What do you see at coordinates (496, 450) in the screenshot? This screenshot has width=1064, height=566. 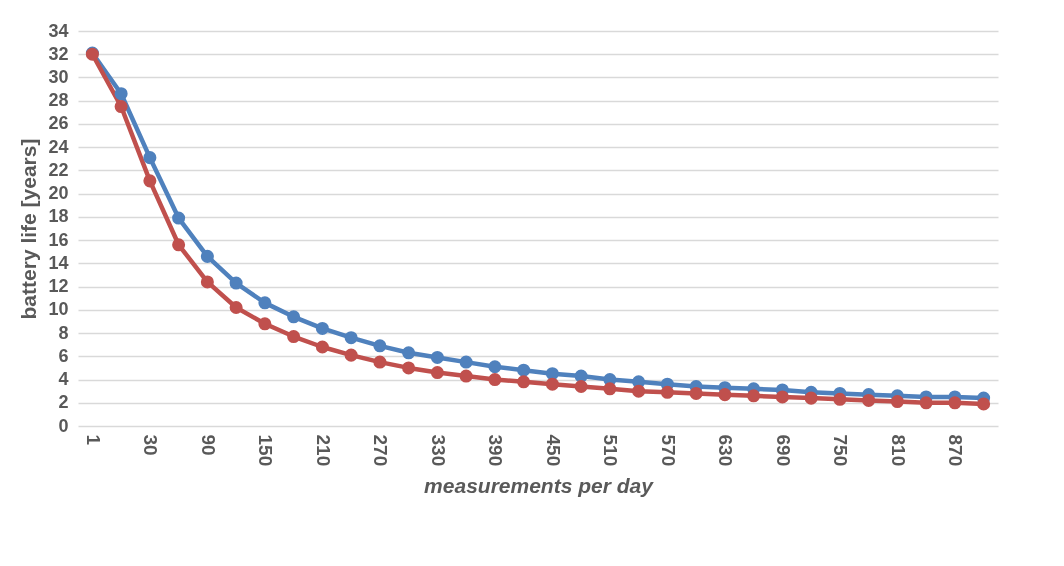 I see `x-tick-label: 390` at bounding box center [496, 450].